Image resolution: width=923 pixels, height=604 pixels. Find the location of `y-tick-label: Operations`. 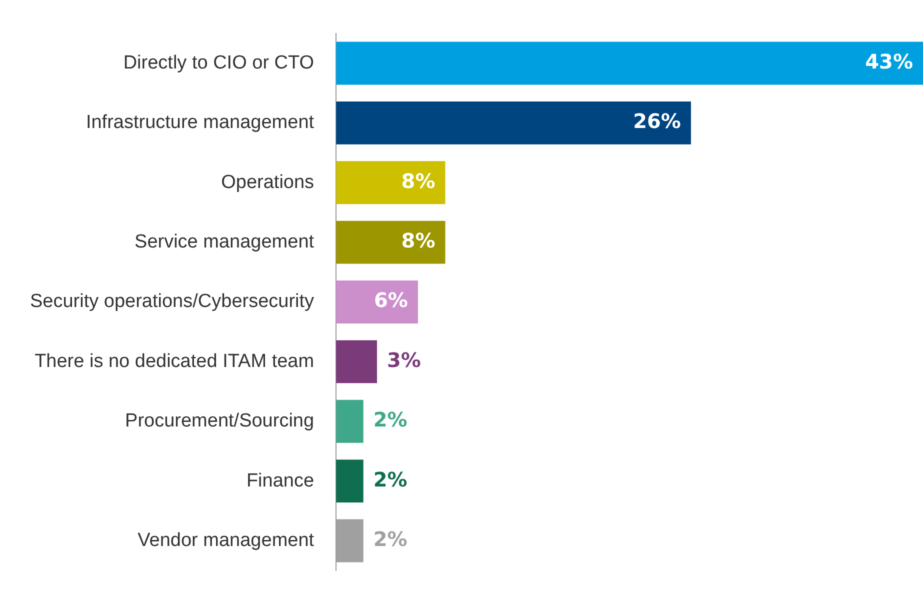

y-tick-label: Operations is located at coordinates (267, 182).